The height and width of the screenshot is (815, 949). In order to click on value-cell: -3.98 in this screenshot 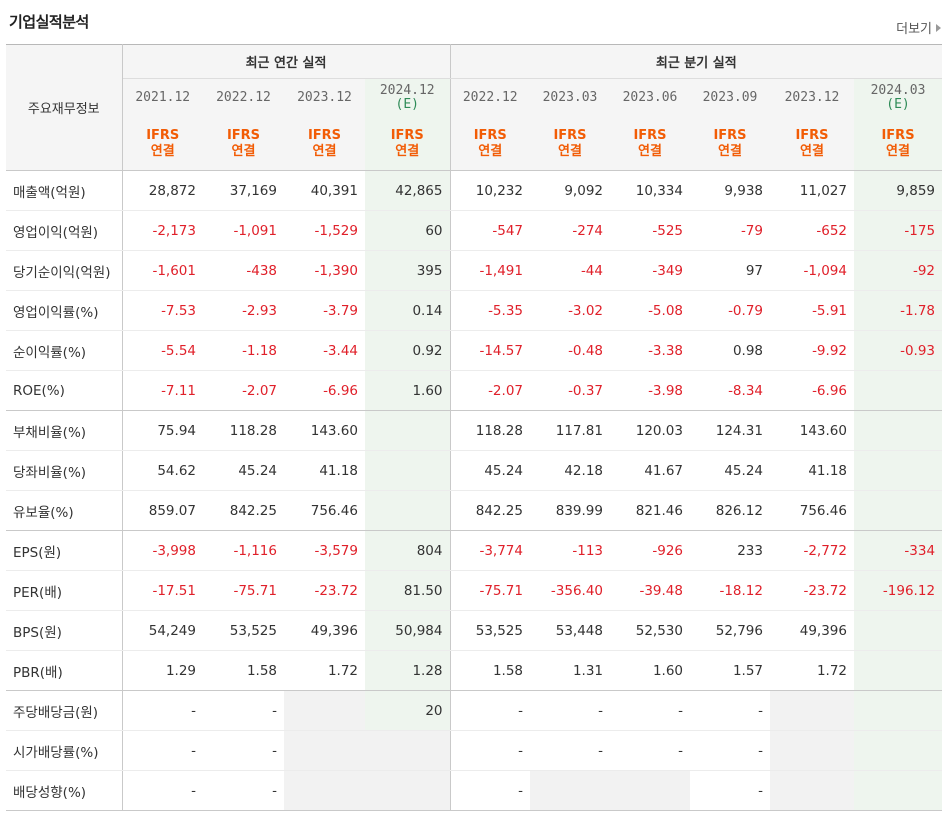, I will do `click(650, 390)`.